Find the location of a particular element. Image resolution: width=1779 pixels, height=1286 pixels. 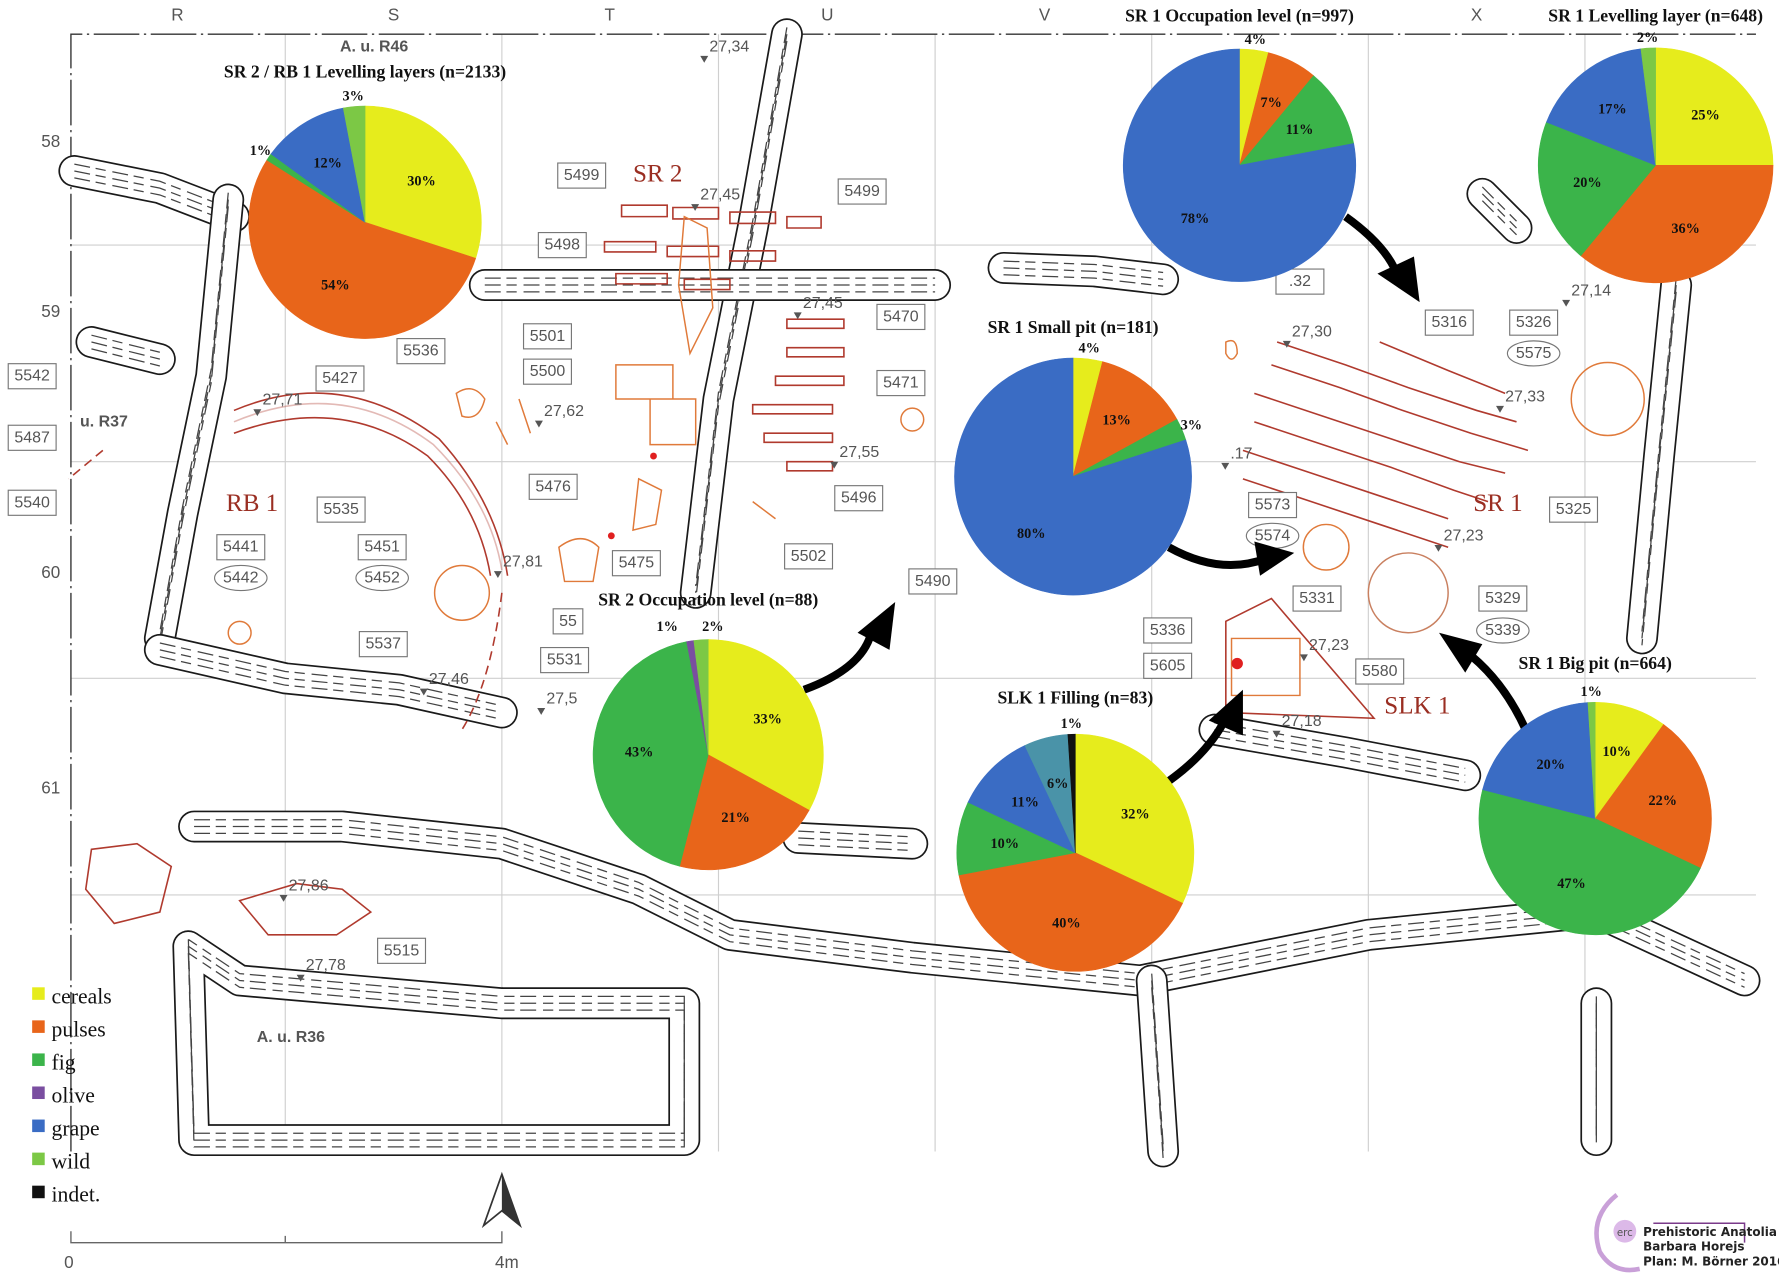

credit-project: Prehistoric Anatolia is located at coordinates (1710, 1232).